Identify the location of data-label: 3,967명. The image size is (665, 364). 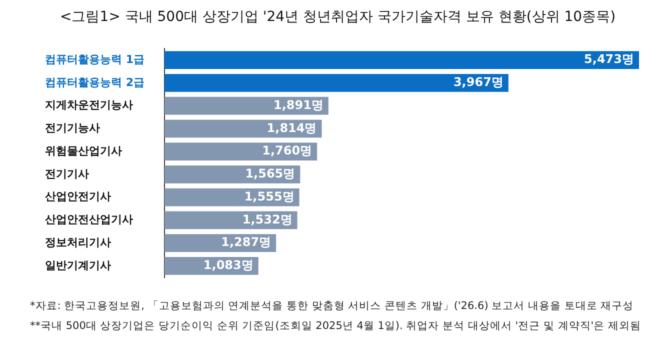
(478, 82).